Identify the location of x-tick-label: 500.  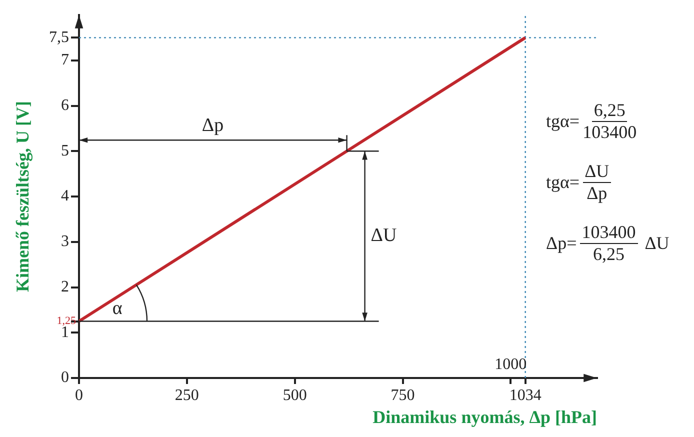
(294, 395).